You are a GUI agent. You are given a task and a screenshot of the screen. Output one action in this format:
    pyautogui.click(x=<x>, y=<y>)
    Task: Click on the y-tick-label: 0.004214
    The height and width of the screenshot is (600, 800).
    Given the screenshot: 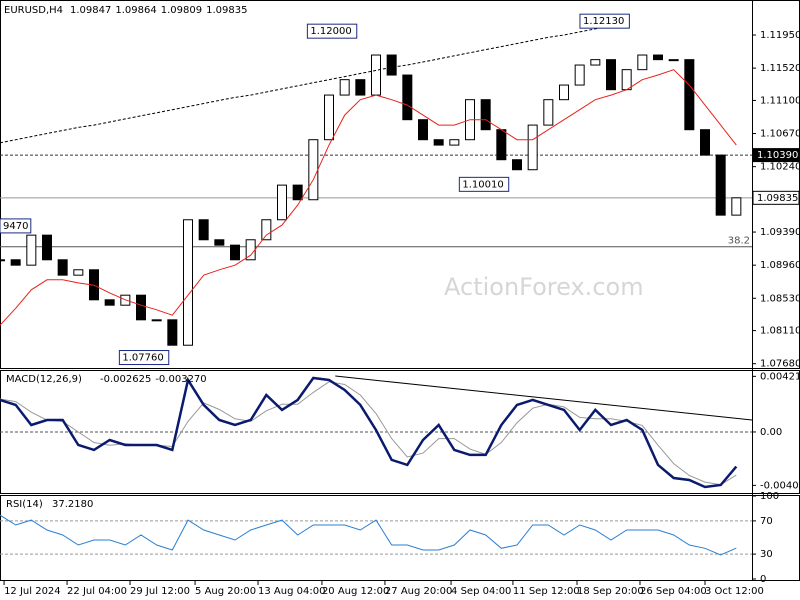 What is the action you would take?
    pyautogui.click(x=780, y=376)
    